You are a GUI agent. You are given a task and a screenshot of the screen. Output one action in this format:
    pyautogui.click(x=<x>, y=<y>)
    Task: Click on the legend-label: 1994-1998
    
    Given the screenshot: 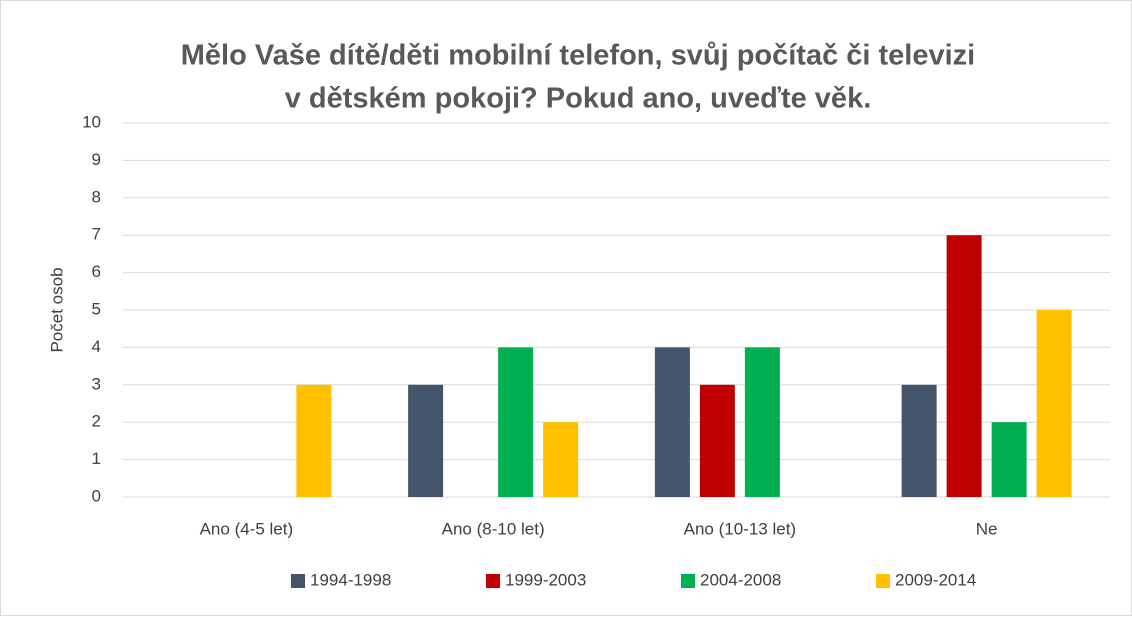 What is the action you would take?
    pyautogui.click(x=350, y=579)
    